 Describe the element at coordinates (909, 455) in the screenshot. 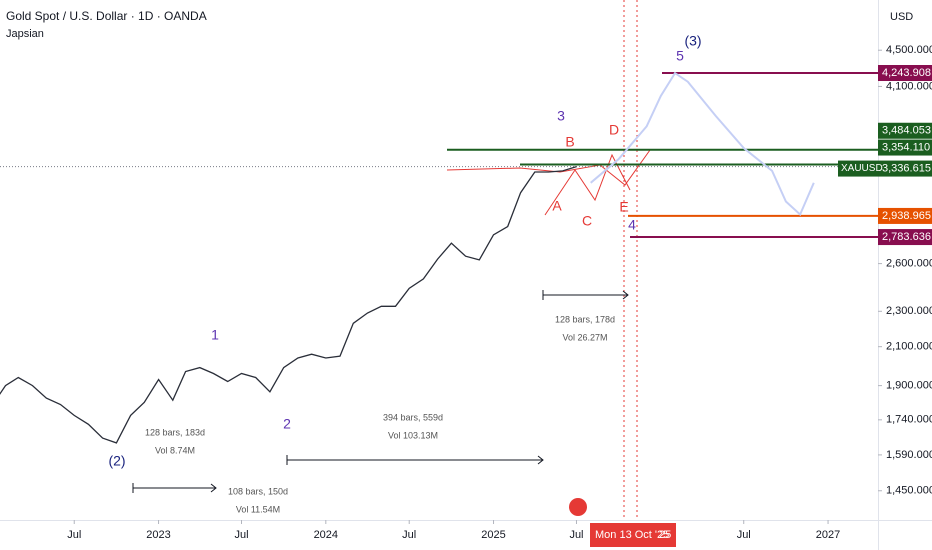

I see `y-tick-label: 1,590.000` at that location.